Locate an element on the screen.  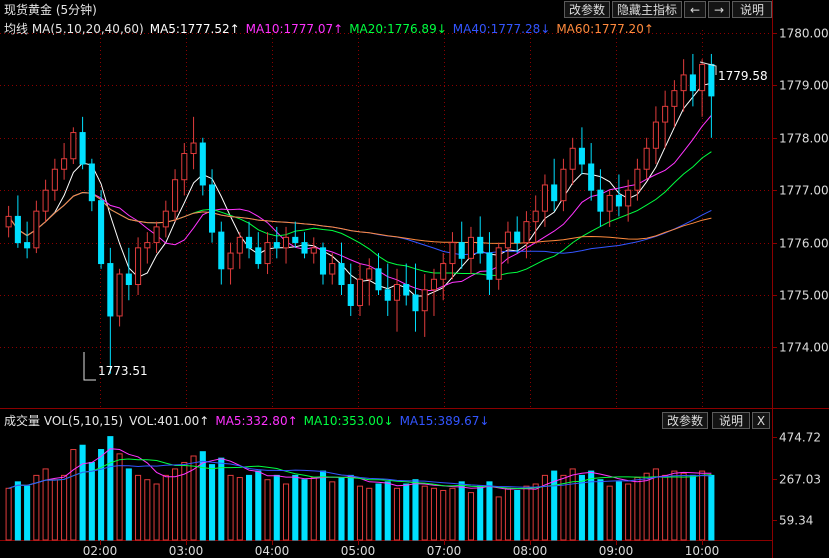
time-tick-label: 09:00 is located at coordinates (616, 551).